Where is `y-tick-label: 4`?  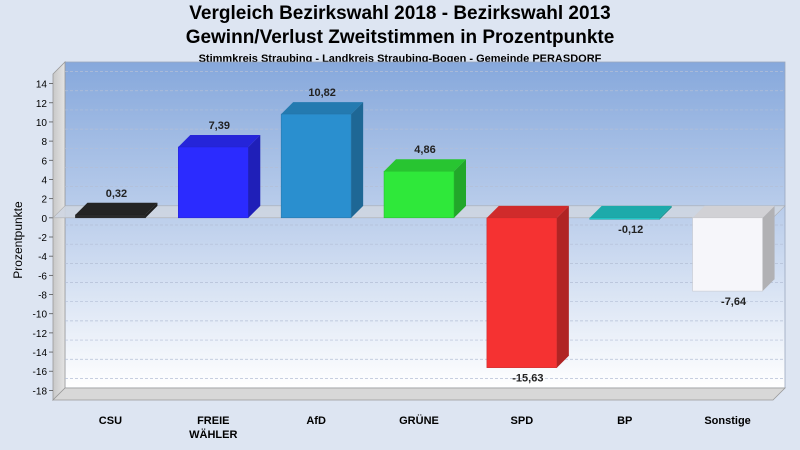 y-tick-label: 4 is located at coordinates (44, 180).